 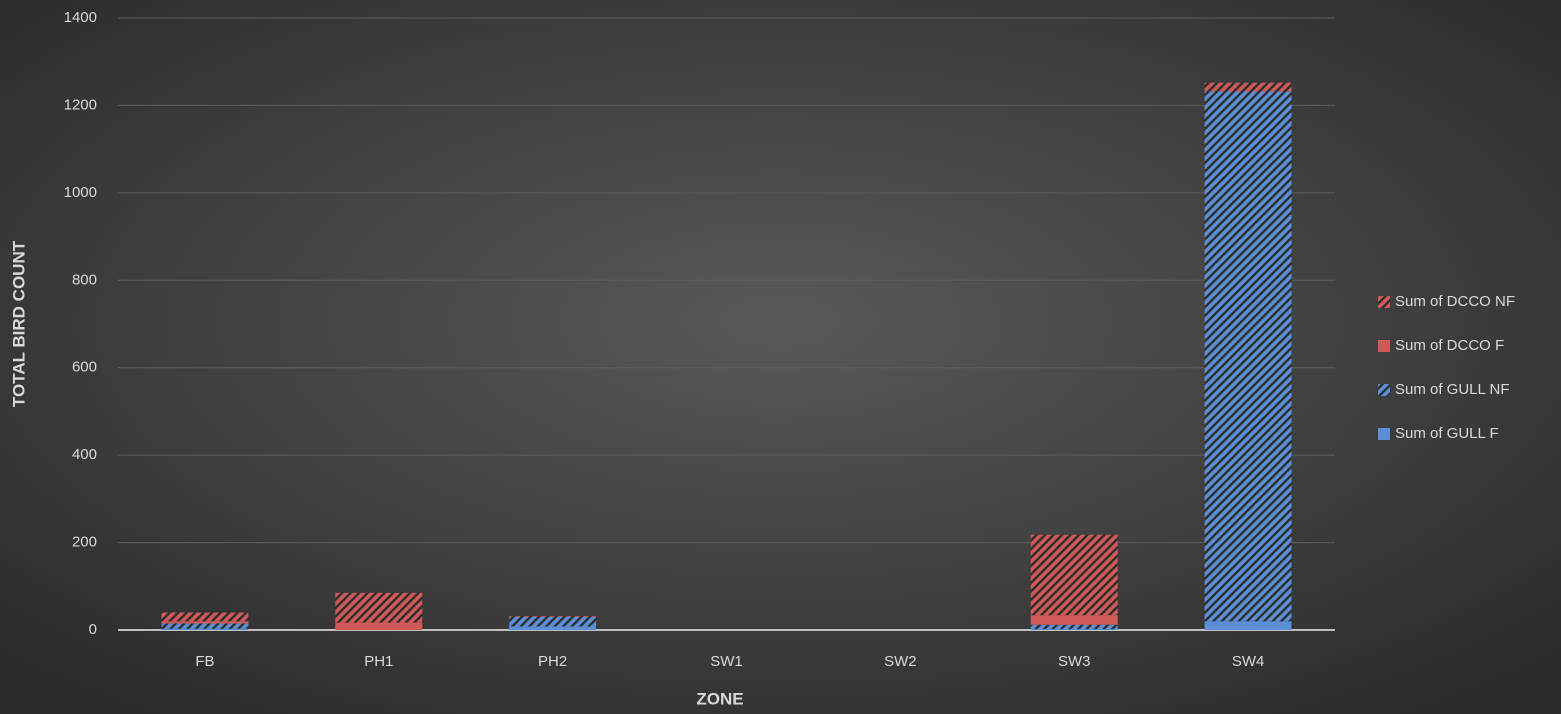 What do you see at coordinates (1452, 389) in the screenshot?
I see `legend-label: Sum of GULL NF` at bounding box center [1452, 389].